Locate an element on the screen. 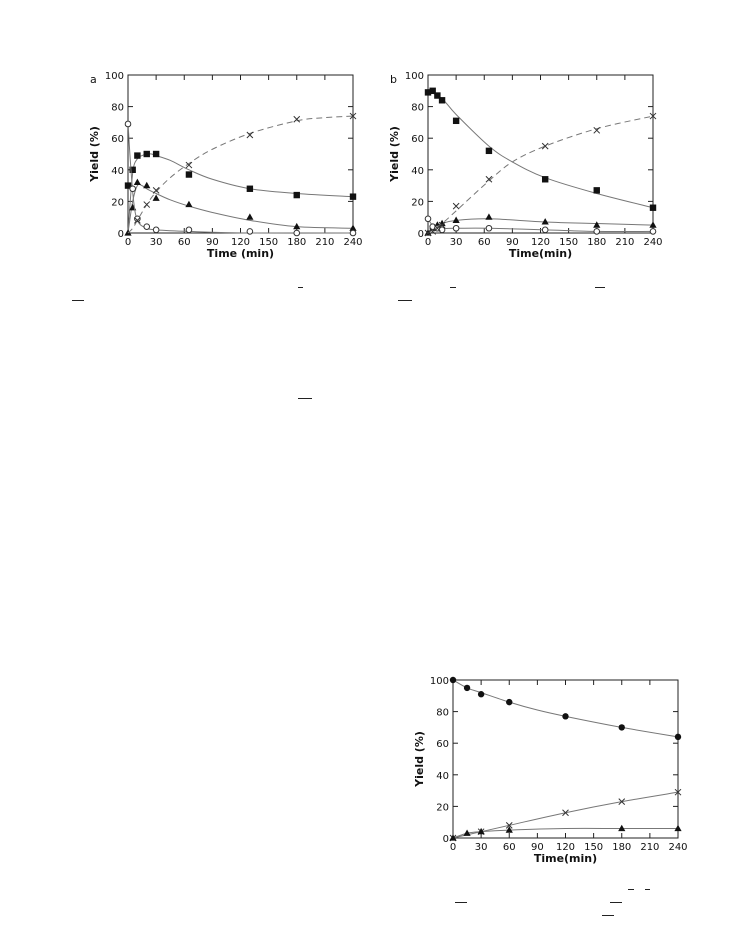 This screenshot has height=936, width=735. x-tick-label: 120 is located at coordinates (565, 847).